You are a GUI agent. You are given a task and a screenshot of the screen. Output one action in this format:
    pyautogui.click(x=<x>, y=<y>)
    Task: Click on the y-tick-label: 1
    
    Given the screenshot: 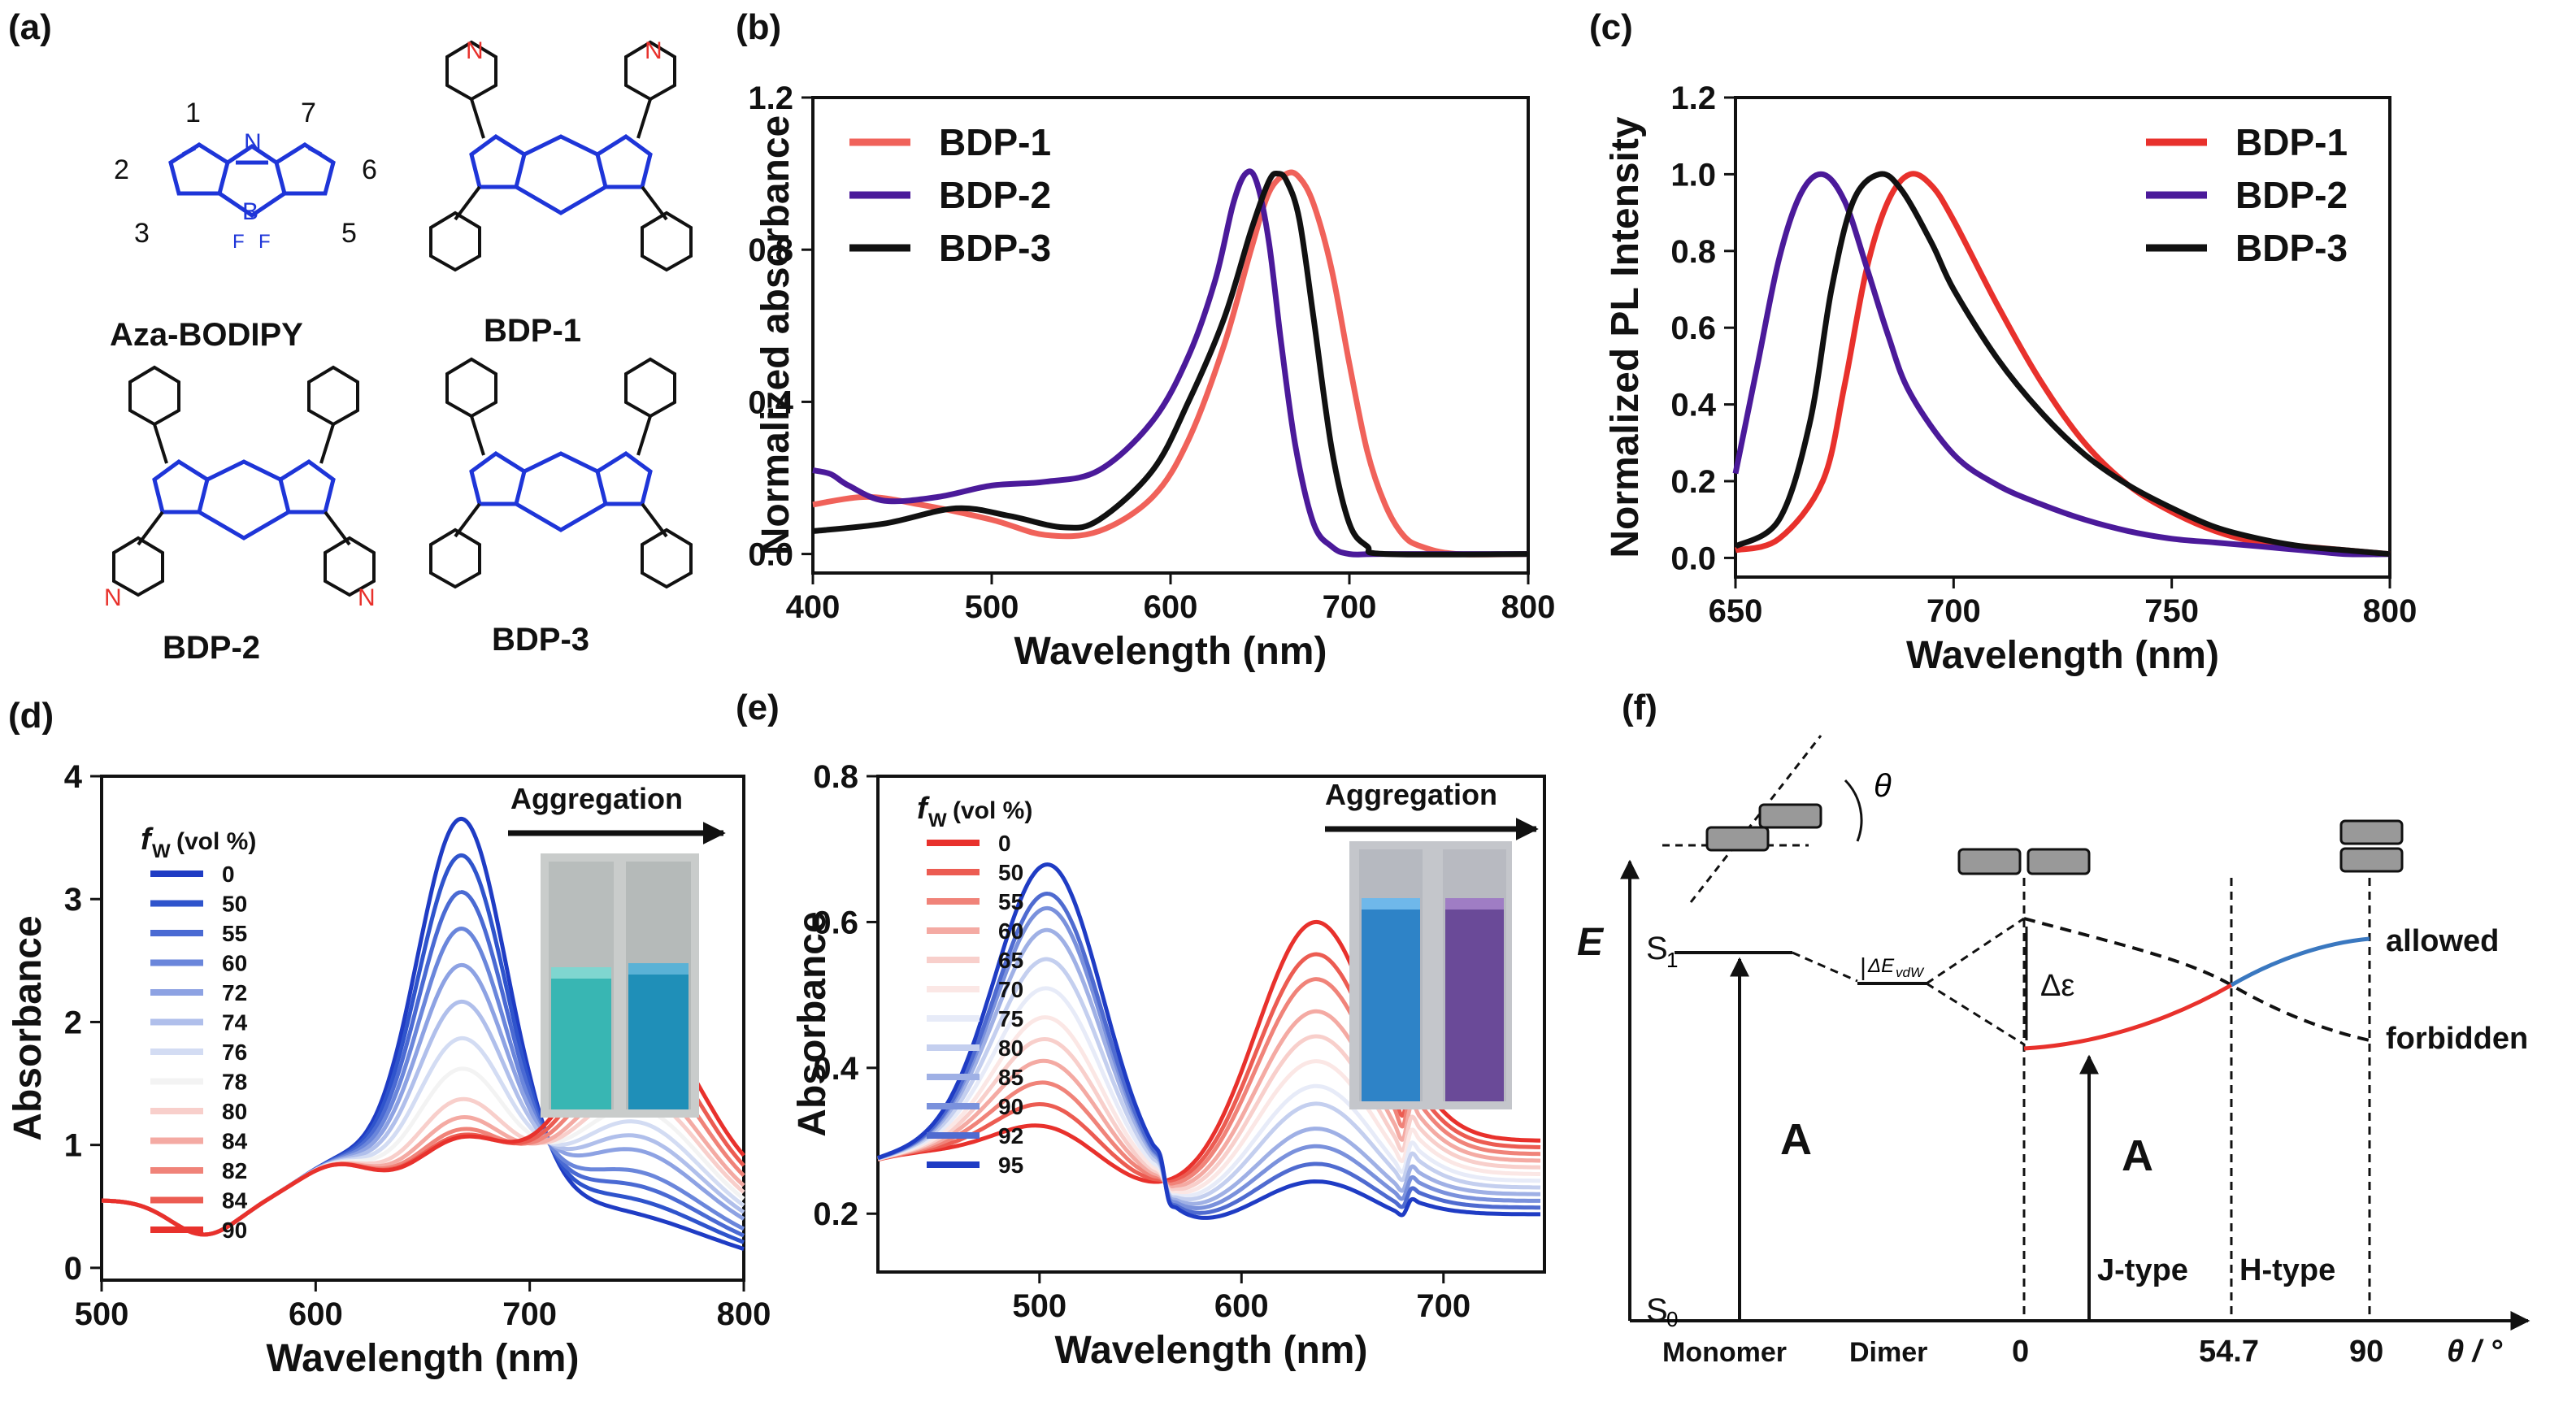 What is the action you would take?
    pyautogui.click(x=73, y=1146)
    